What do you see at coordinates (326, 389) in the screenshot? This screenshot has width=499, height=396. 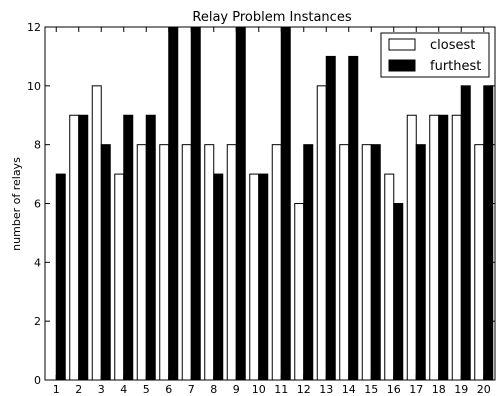 I see `x-tick-label: 13` at bounding box center [326, 389].